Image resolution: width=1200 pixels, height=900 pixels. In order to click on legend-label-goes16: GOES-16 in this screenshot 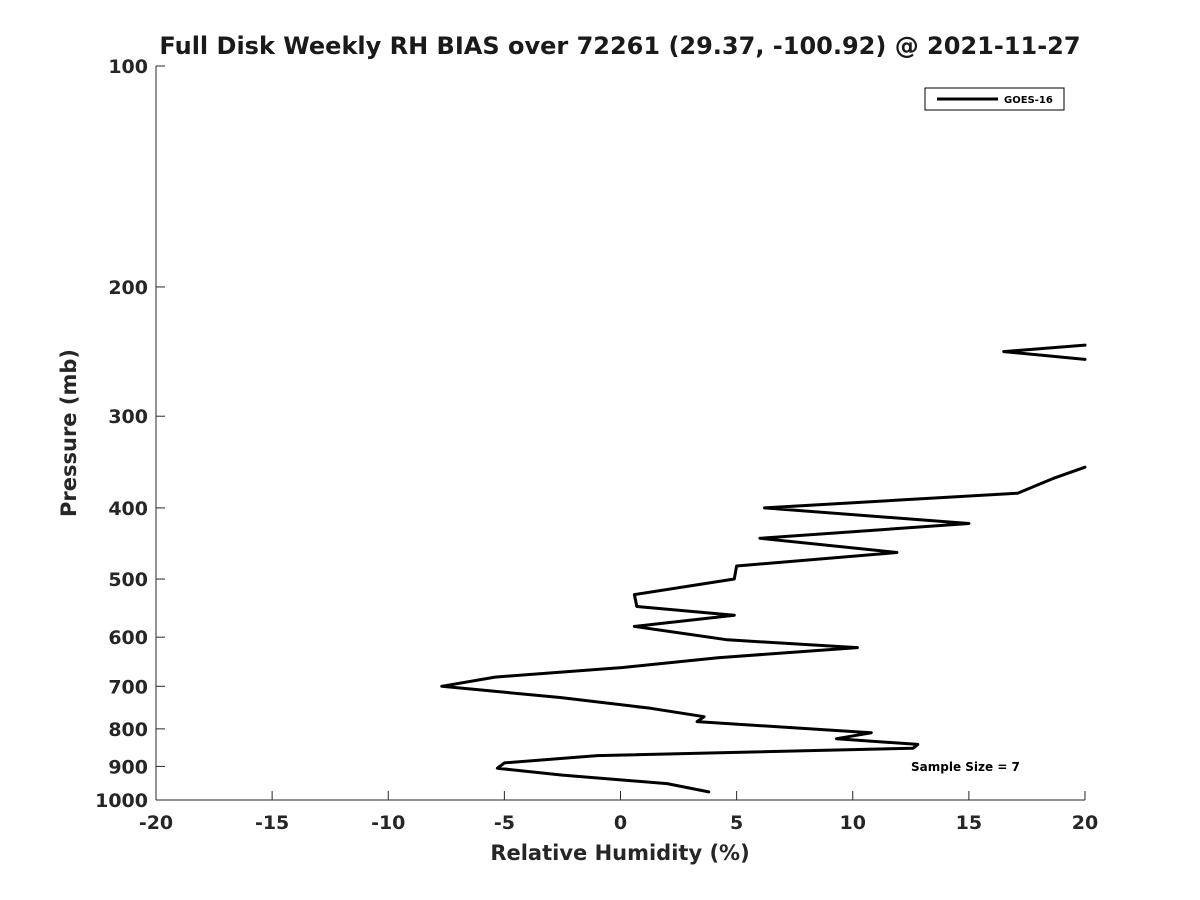, I will do `click(1028, 100)`.